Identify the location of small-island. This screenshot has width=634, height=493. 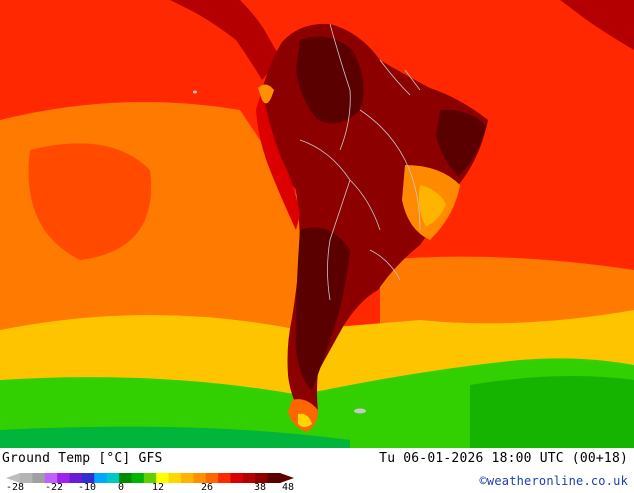
(195, 92).